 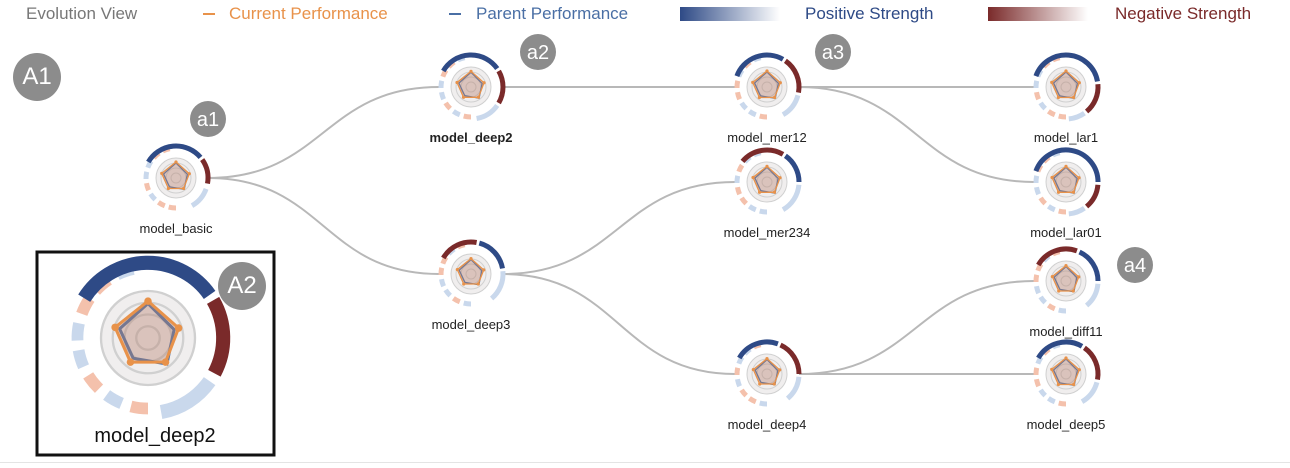 I want to click on node-deep4: model_deep4, so click(x=767, y=385).